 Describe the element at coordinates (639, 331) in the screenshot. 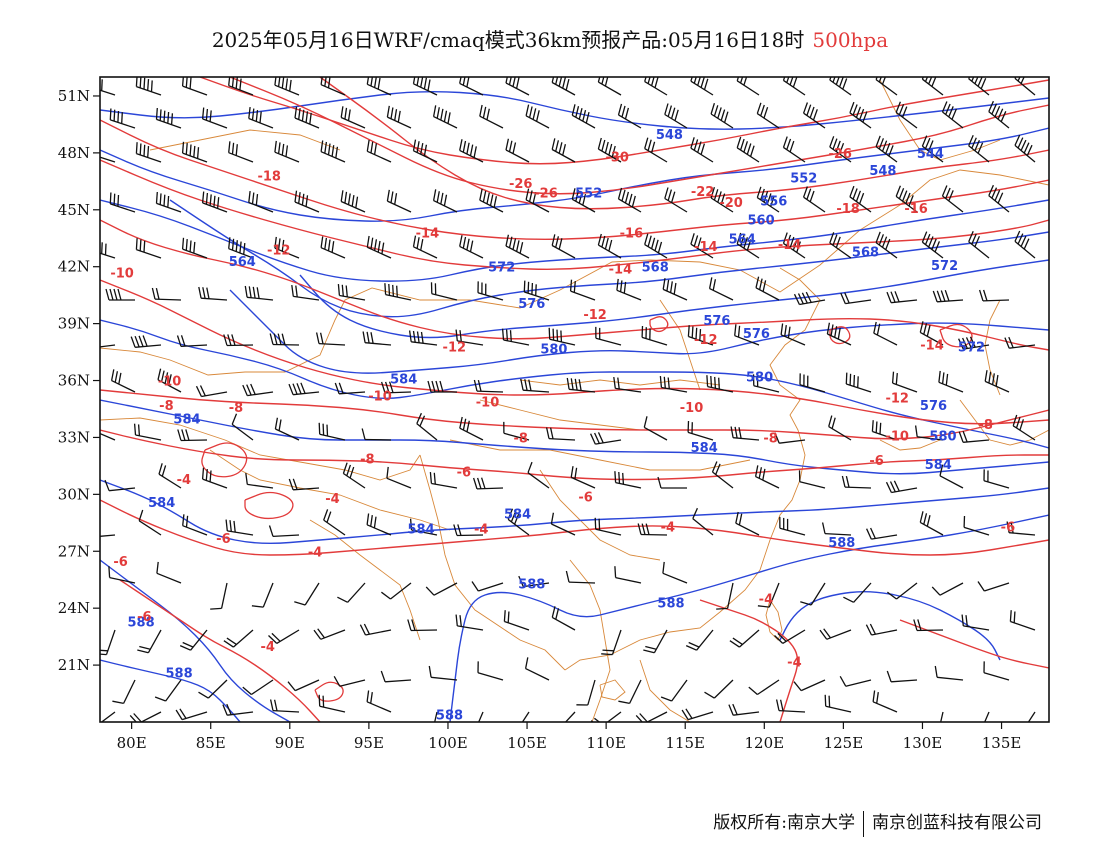

I see `height-contour` at that location.